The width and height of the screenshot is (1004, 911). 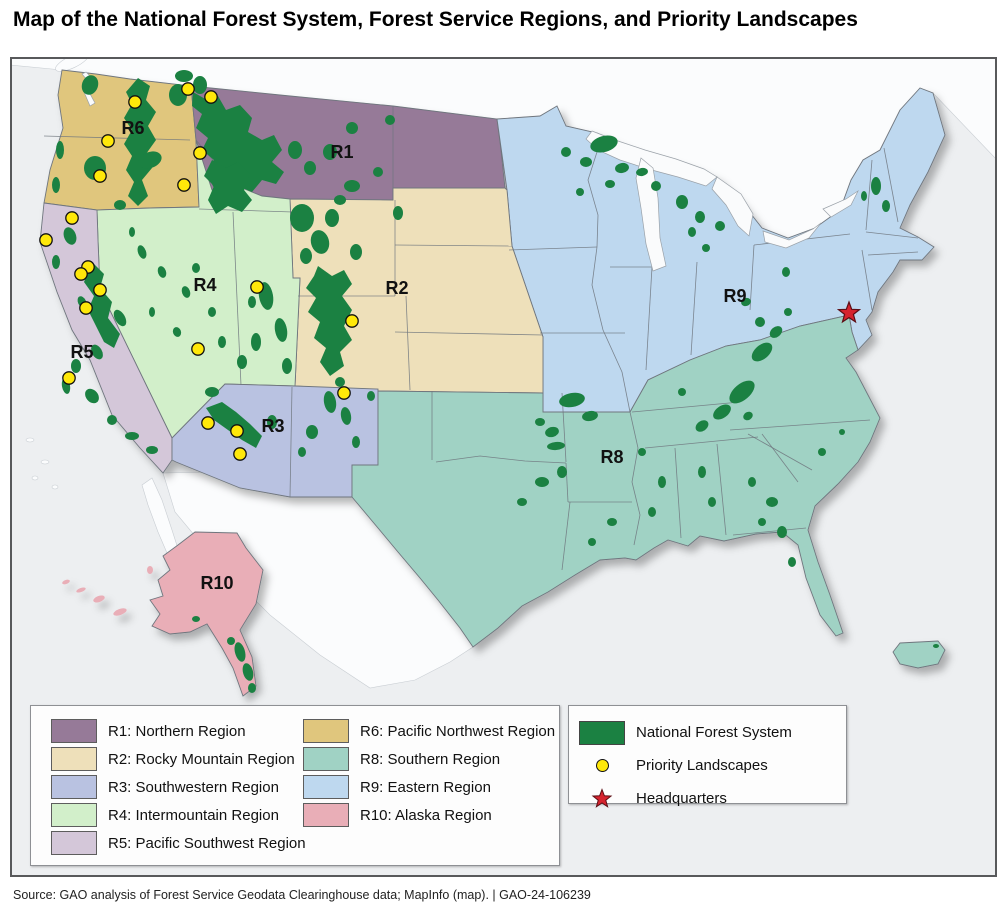 I want to click on region-label-r5: R5, so click(x=81, y=352).